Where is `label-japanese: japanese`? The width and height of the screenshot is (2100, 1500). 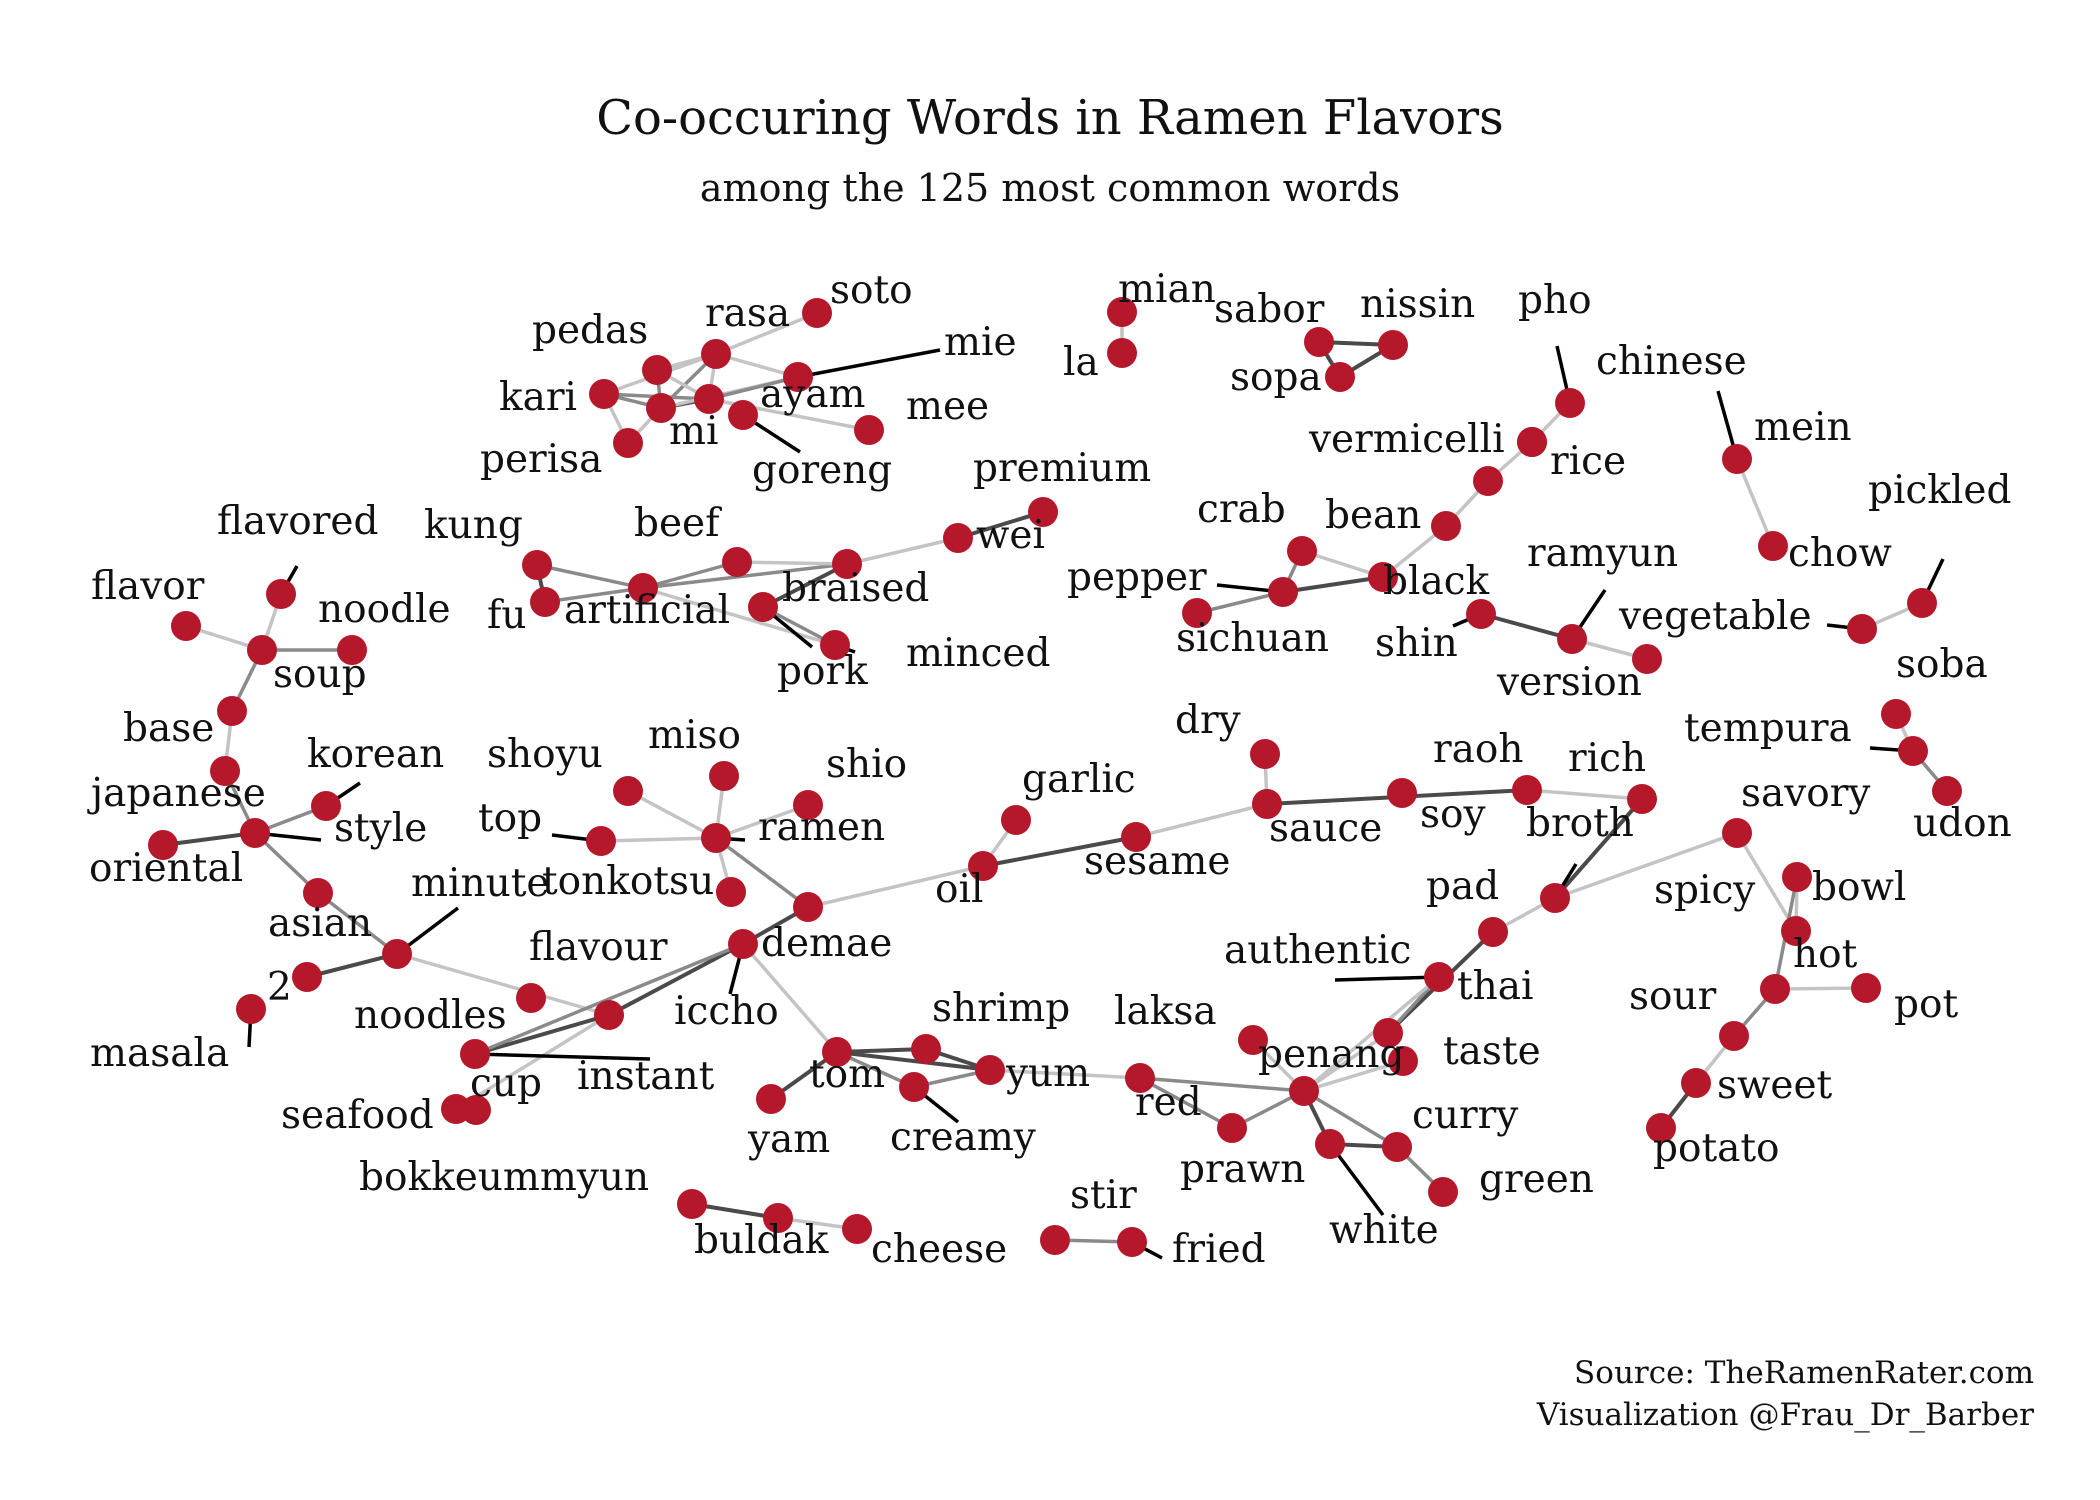 label-japanese: japanese is located at coordinates (176, 793).